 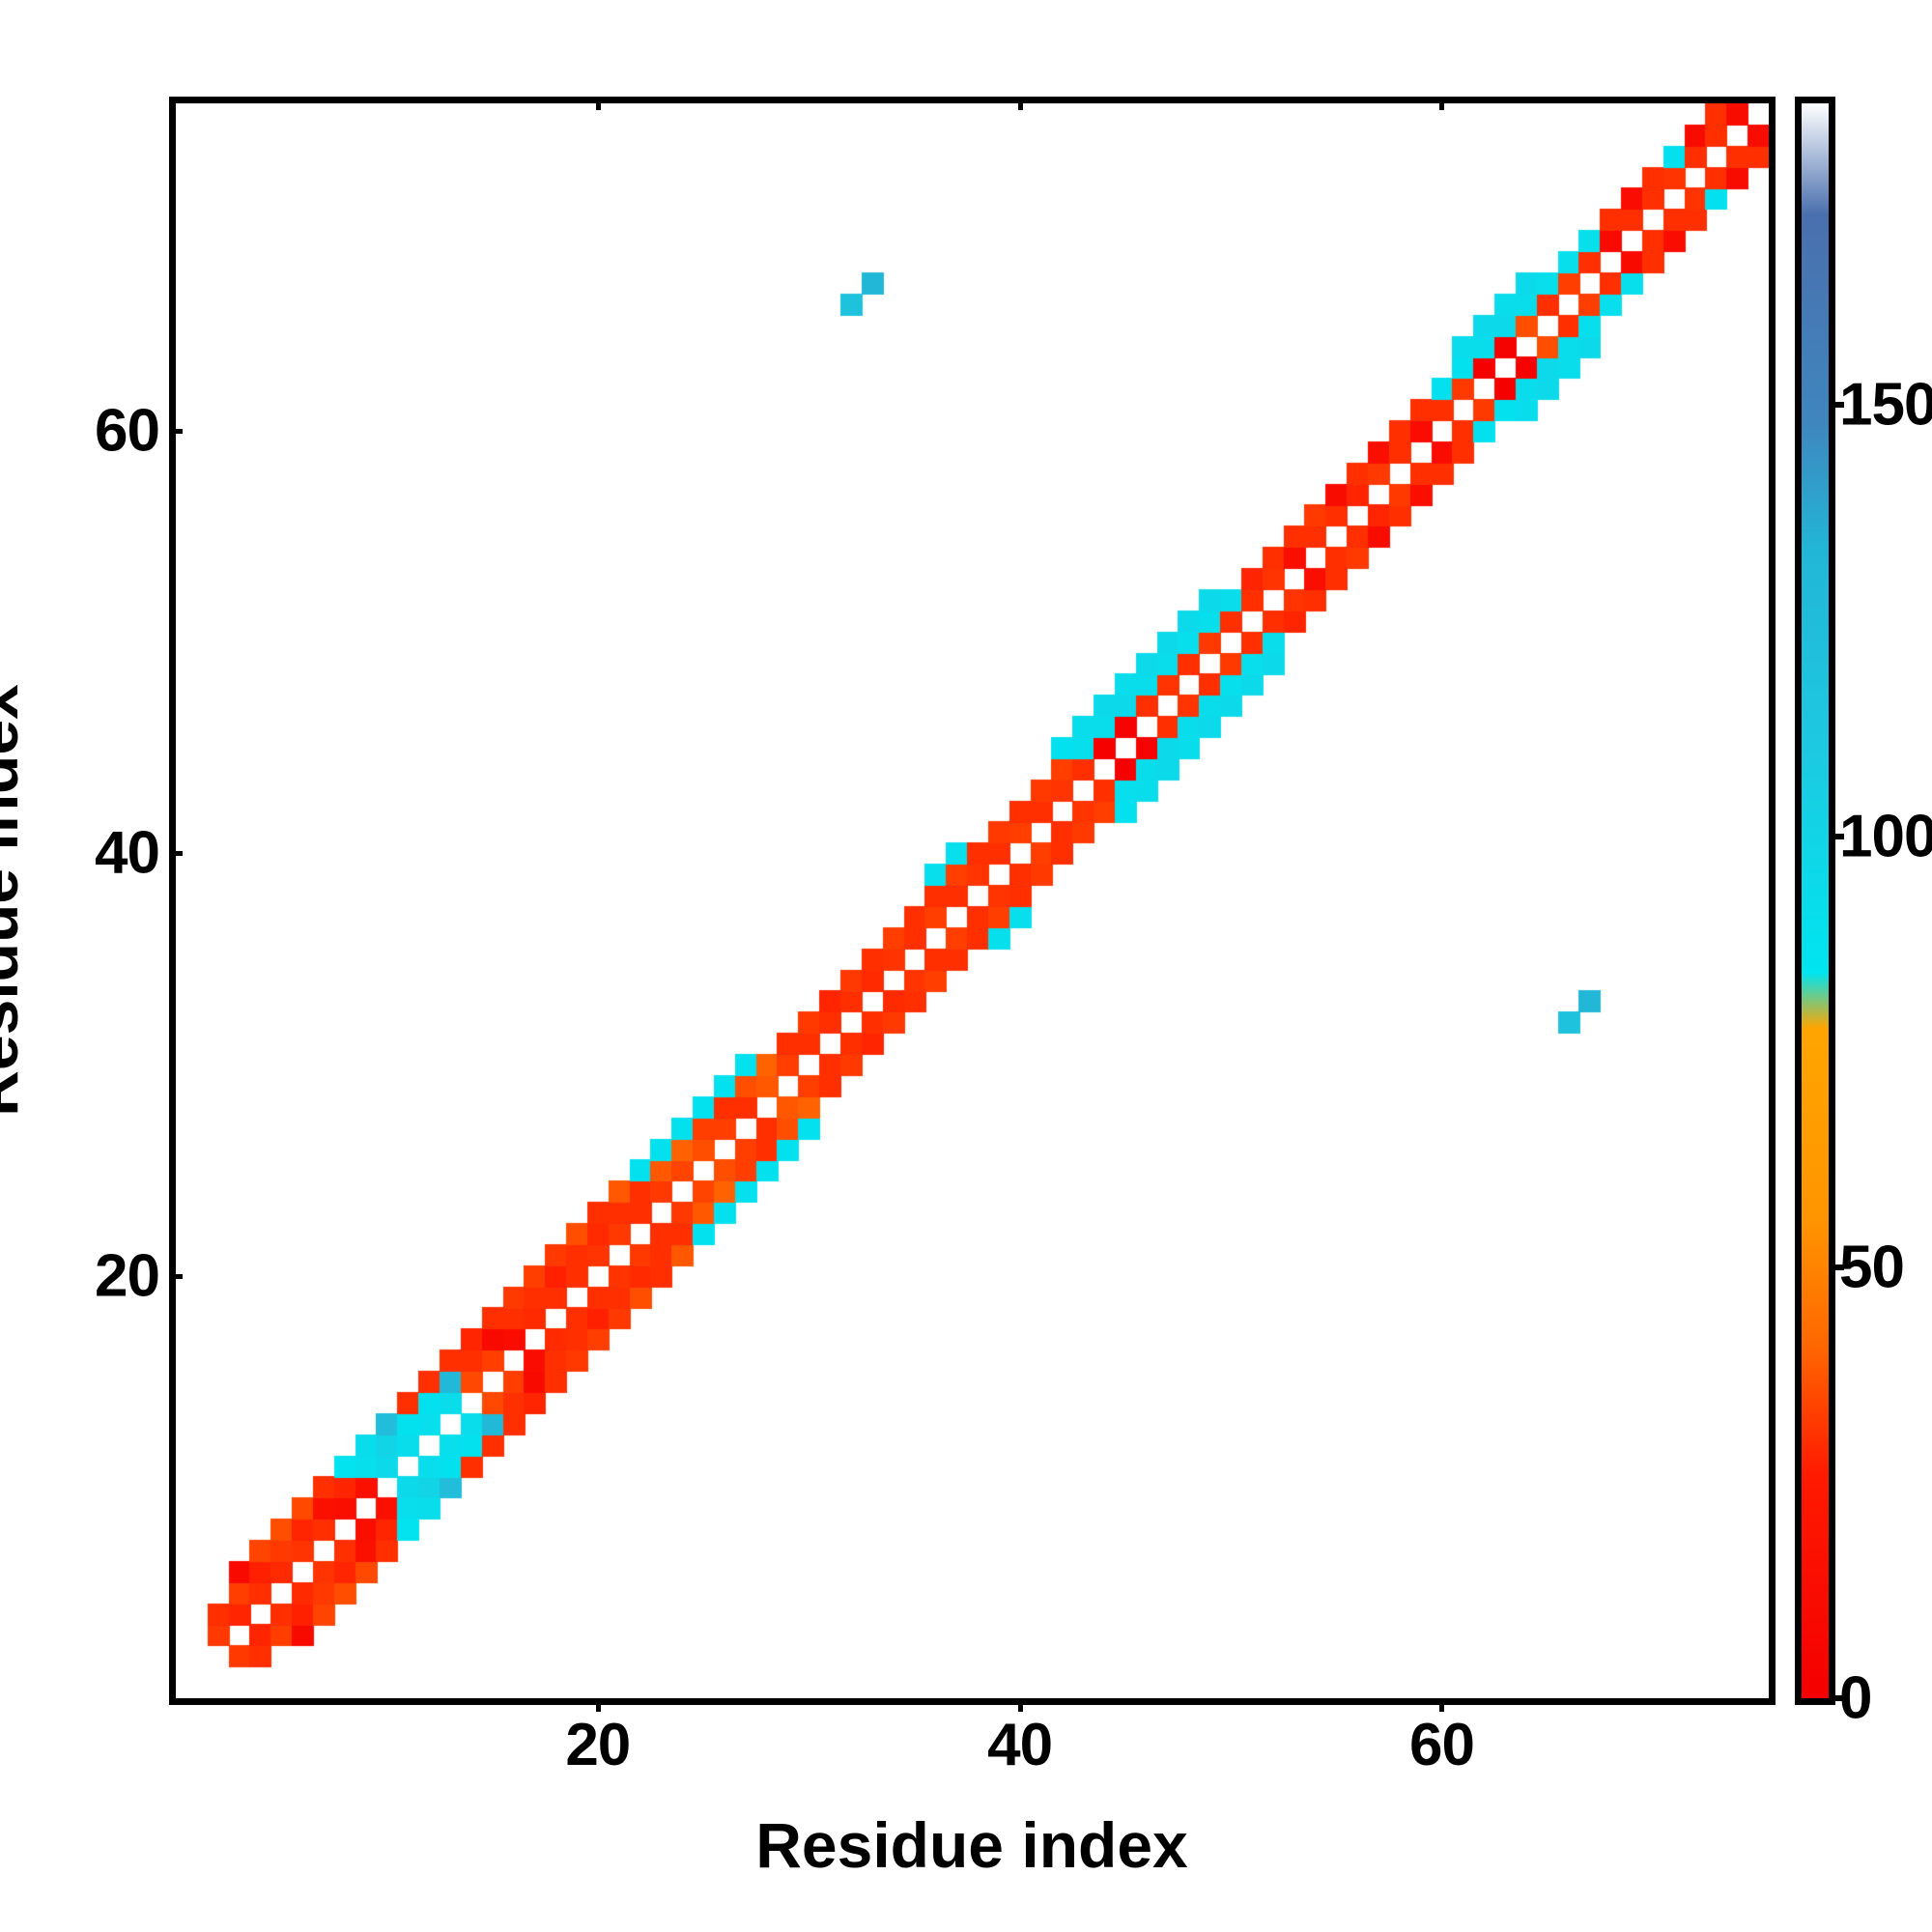 What do you see at coordinates (127, 431) in the screenshot?
I see `y-tick-label: 60` at bounding box center [127, 431].